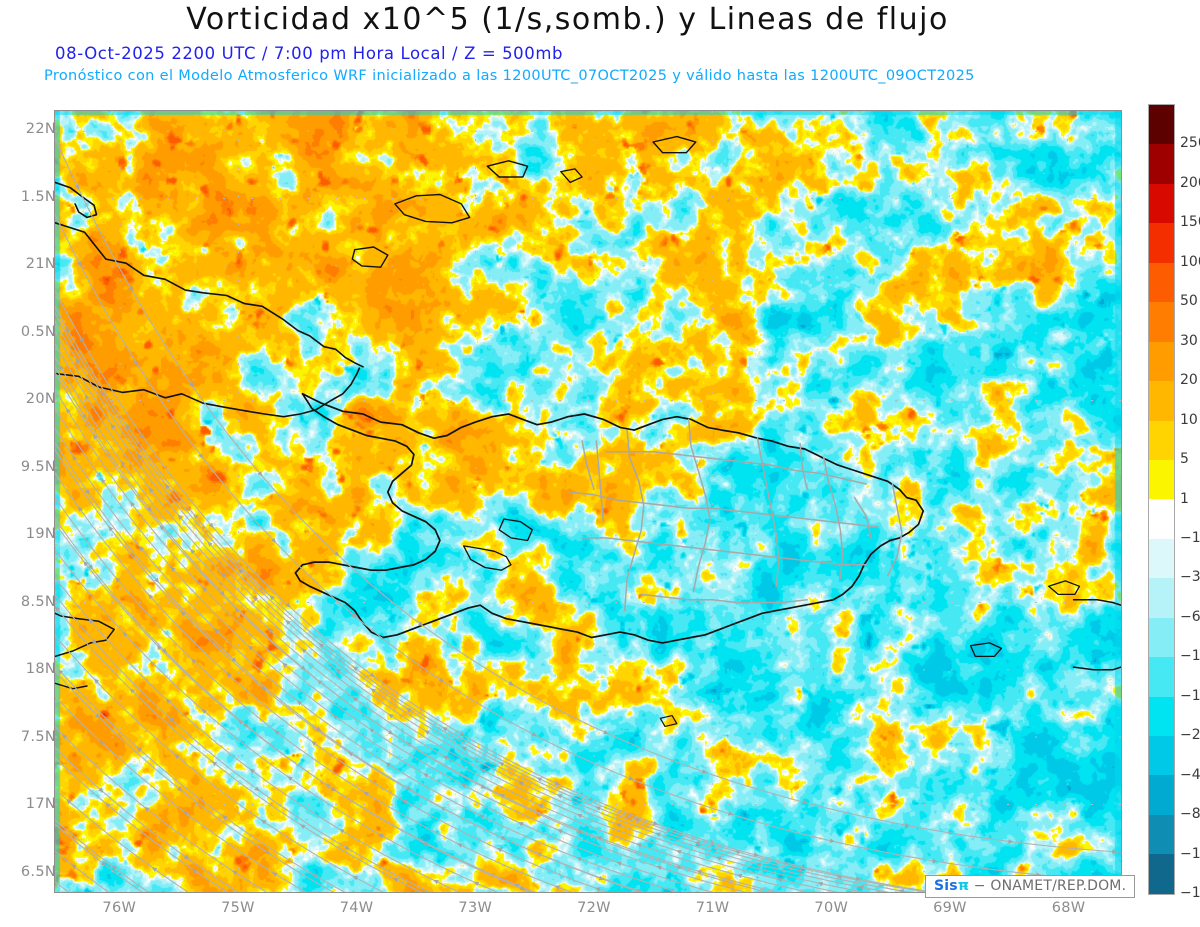  What do you see at coordinates (85, 635) in the screenshot?
I see `coastline-jamaica` at bounding box center [85, 635].